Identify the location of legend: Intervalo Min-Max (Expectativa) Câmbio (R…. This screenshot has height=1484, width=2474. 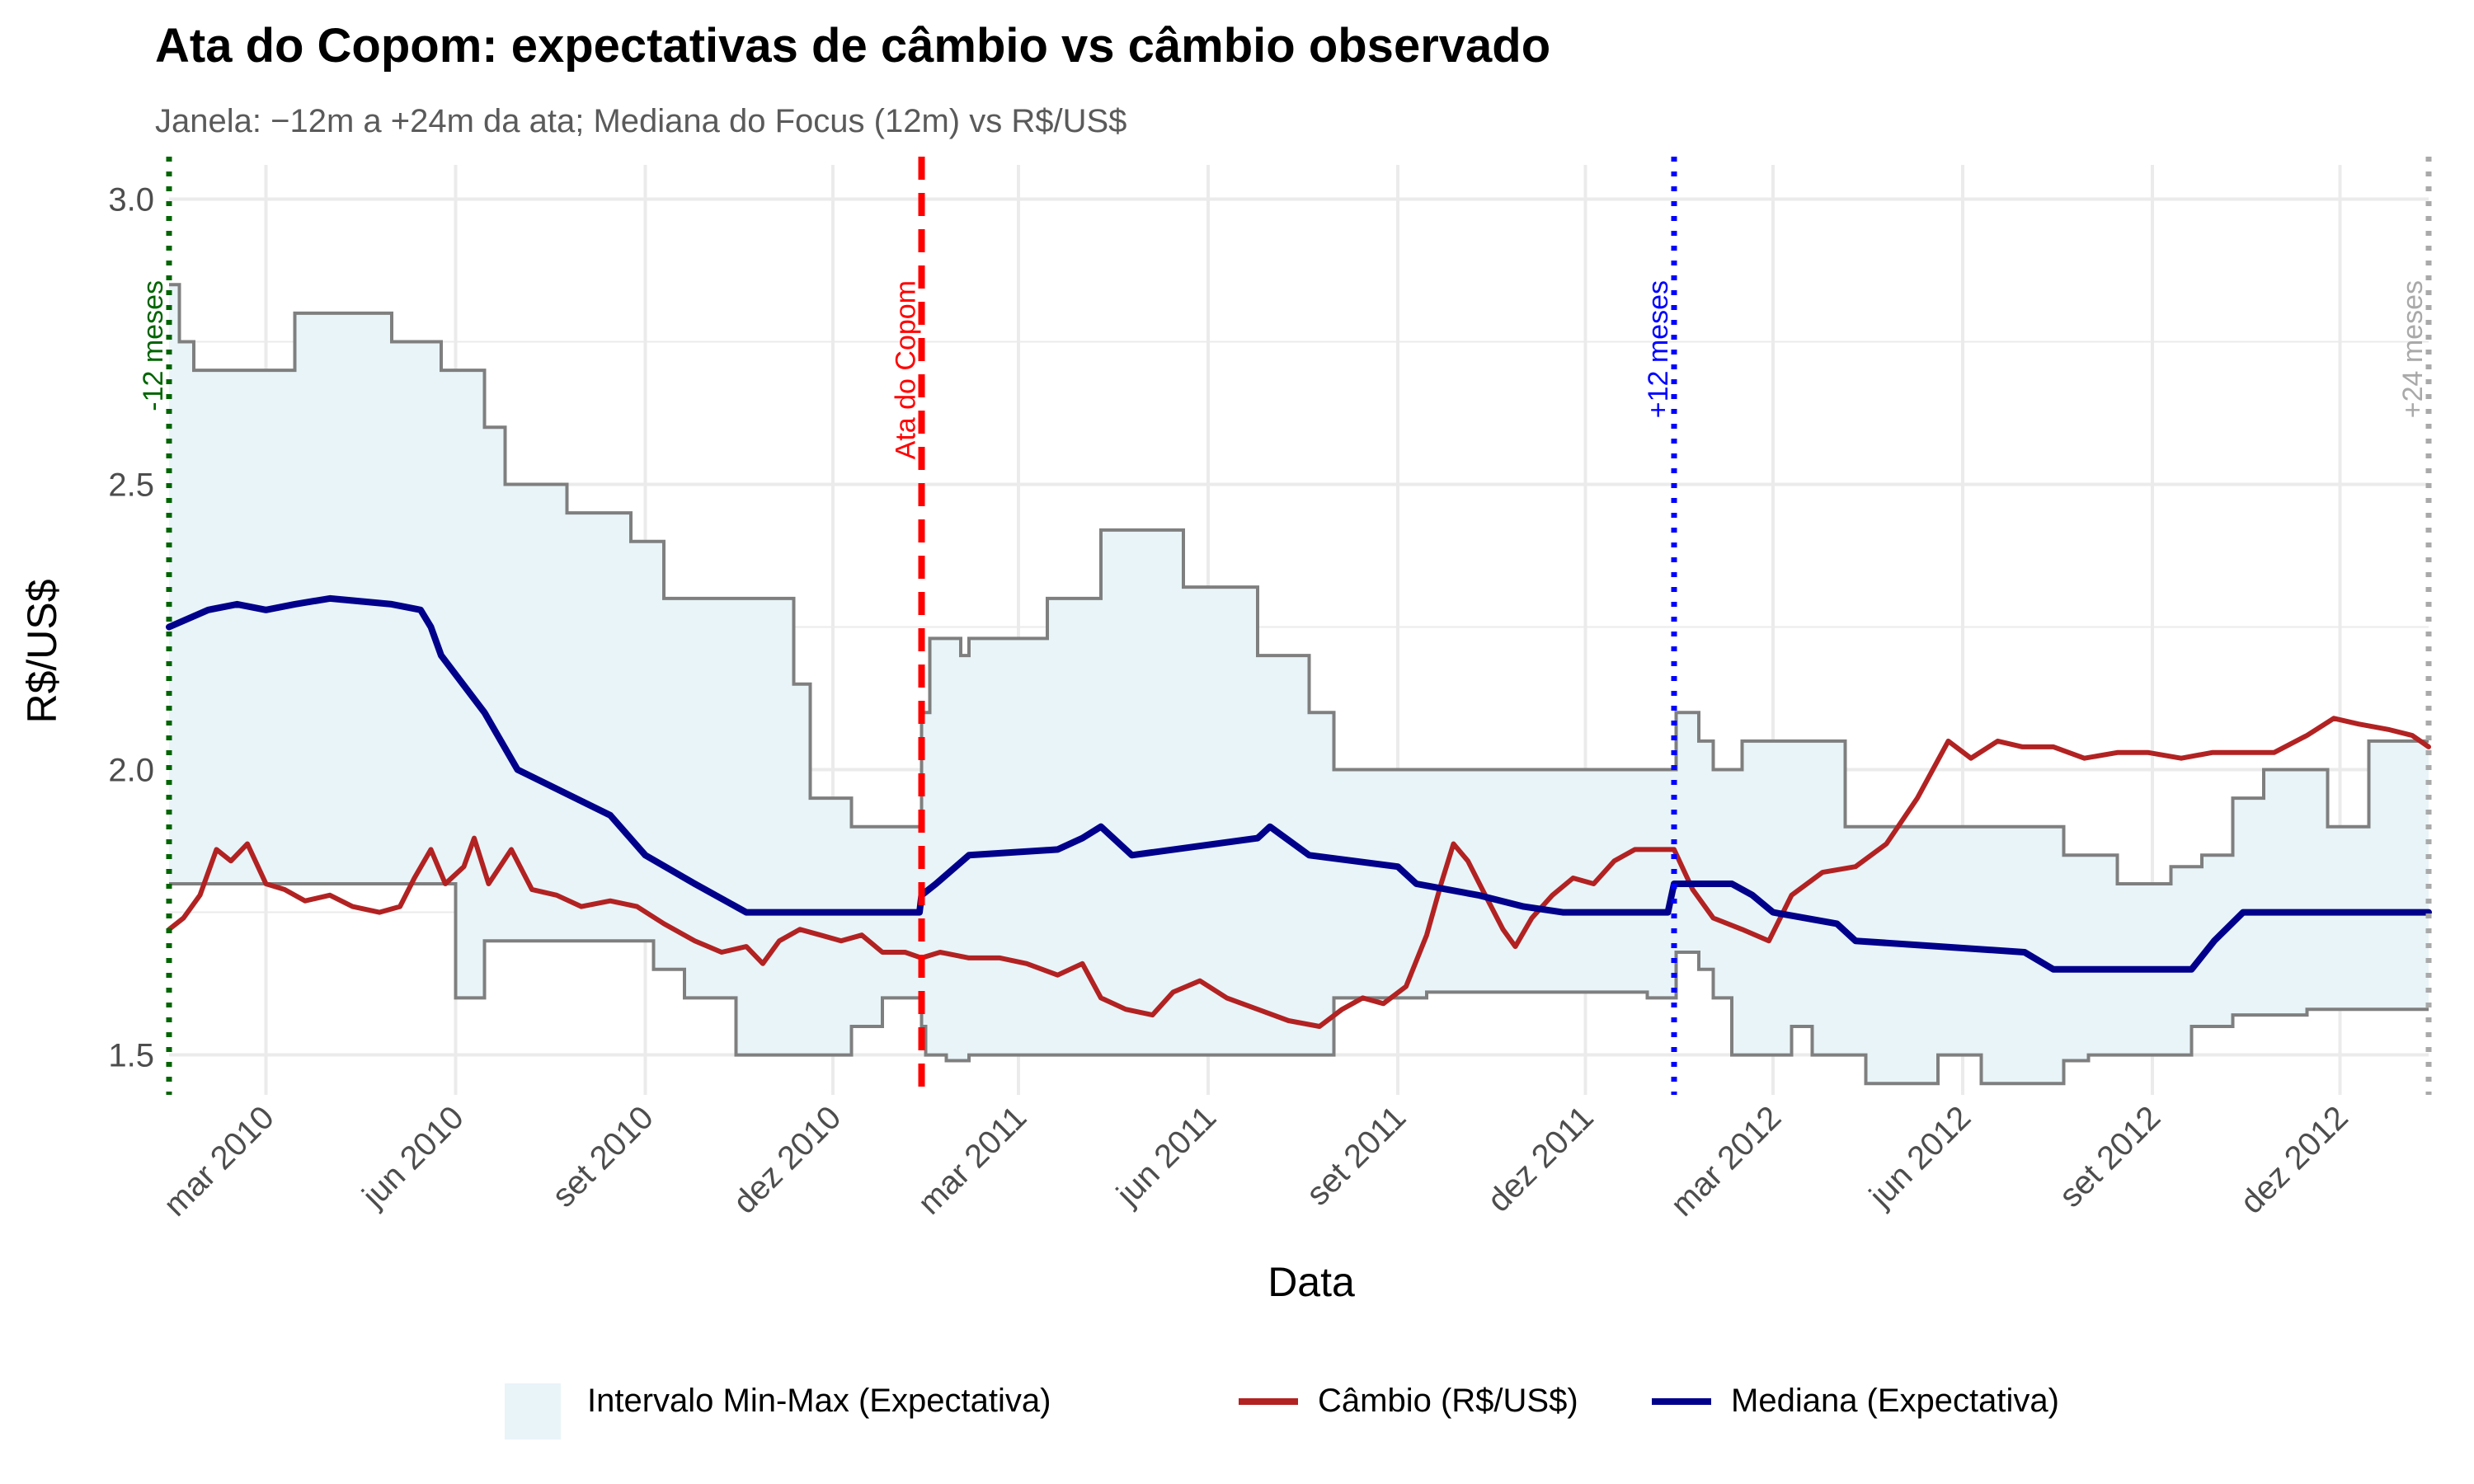
(1282, 1411).